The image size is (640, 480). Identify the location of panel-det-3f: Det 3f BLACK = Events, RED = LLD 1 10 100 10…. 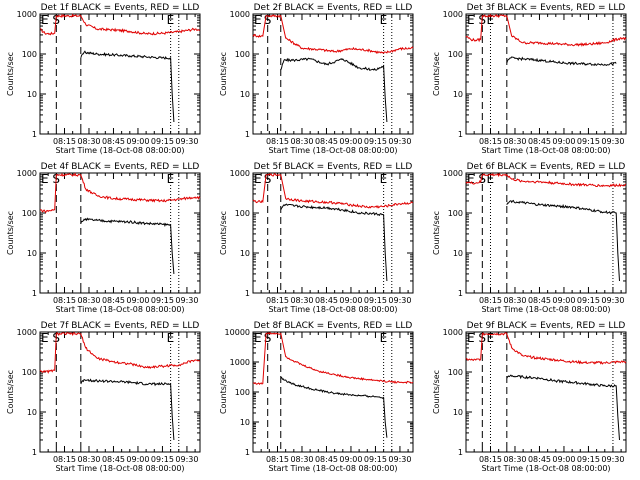
(529, 79).